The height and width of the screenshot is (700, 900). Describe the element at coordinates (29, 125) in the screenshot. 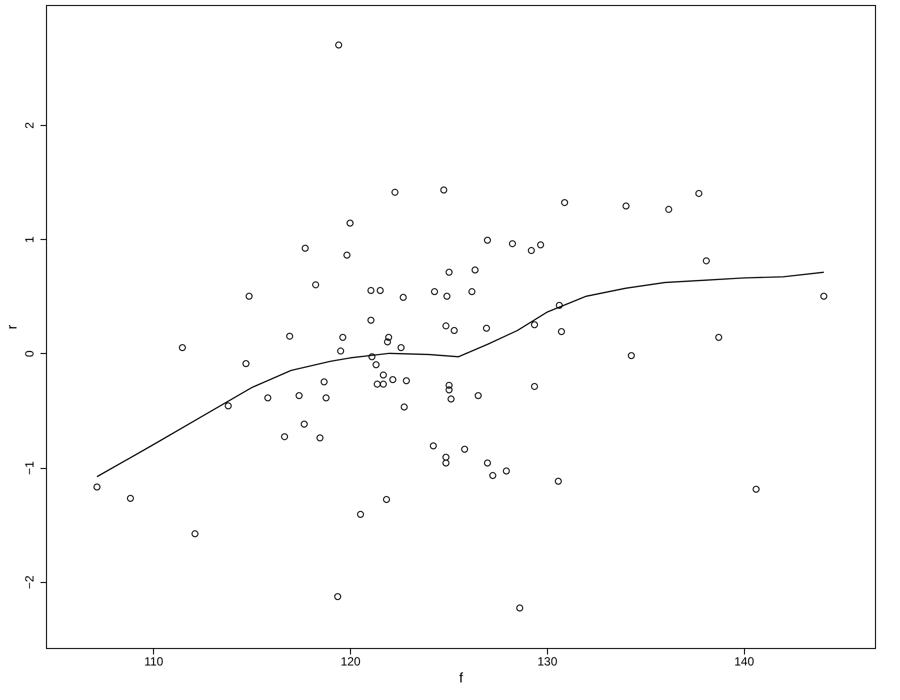

I see `y-tick-label: 2` at that location.